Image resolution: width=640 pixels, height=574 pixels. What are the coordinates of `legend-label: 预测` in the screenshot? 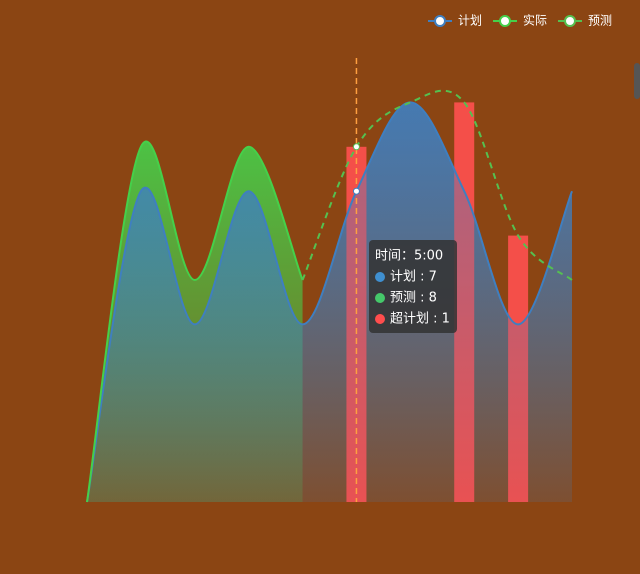 It's located at (600, 21).